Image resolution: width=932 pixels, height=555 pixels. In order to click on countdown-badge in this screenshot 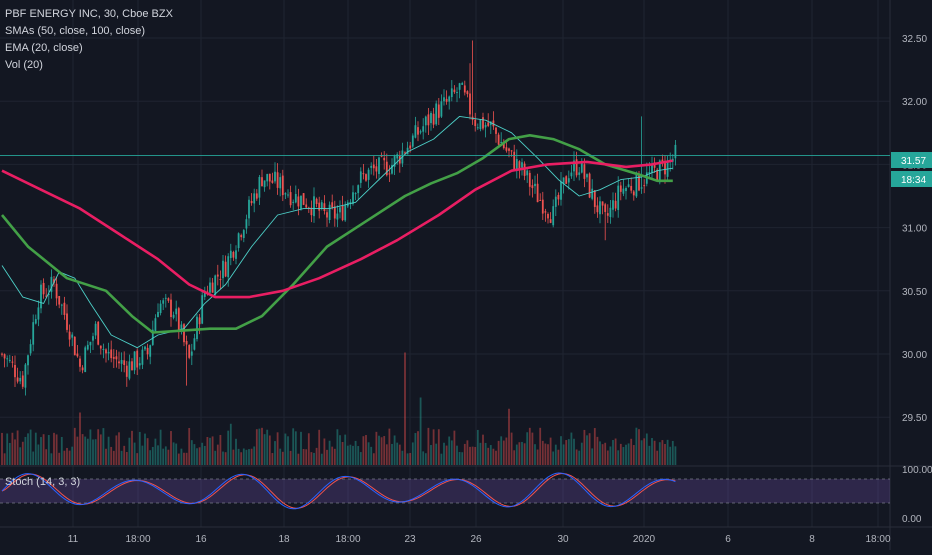, I will do `click(911, 179)`.